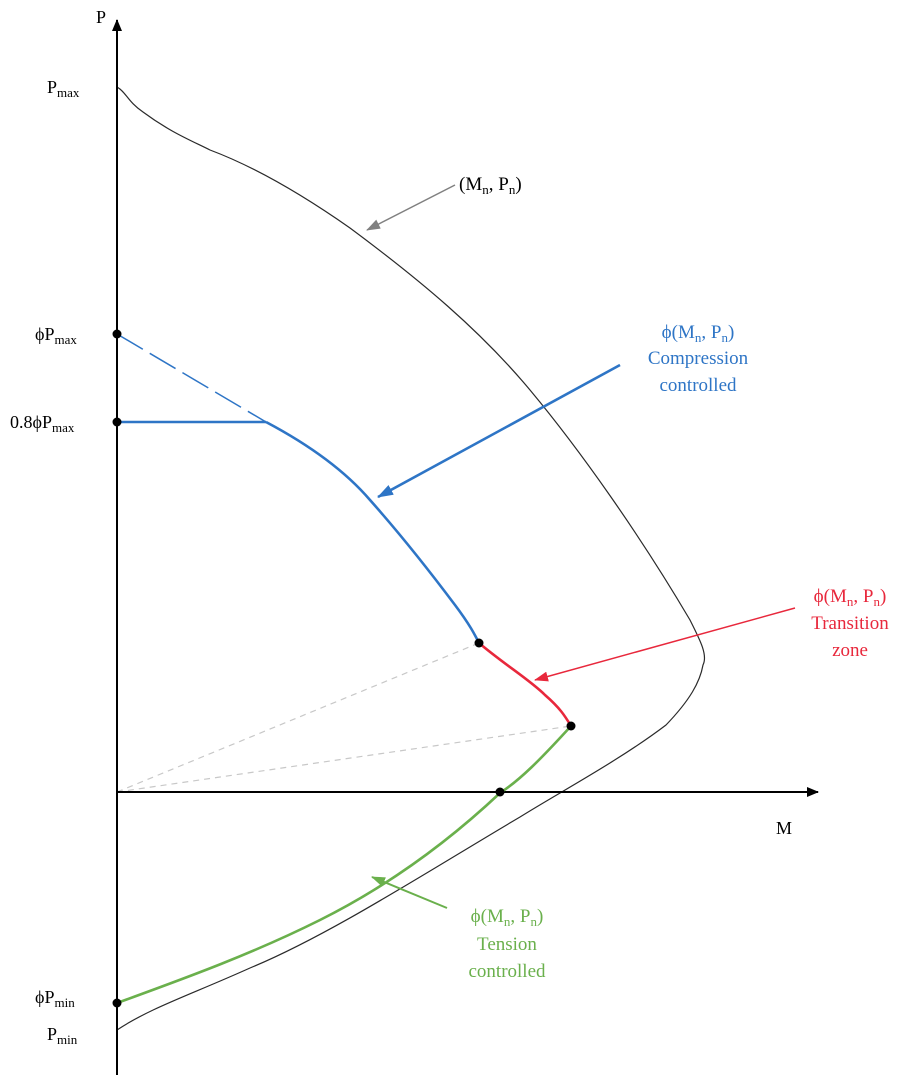 Image resolution: width=911 pixels, height=1082 pixels. I want to click on axis-crossing-point, so click(500, 792).